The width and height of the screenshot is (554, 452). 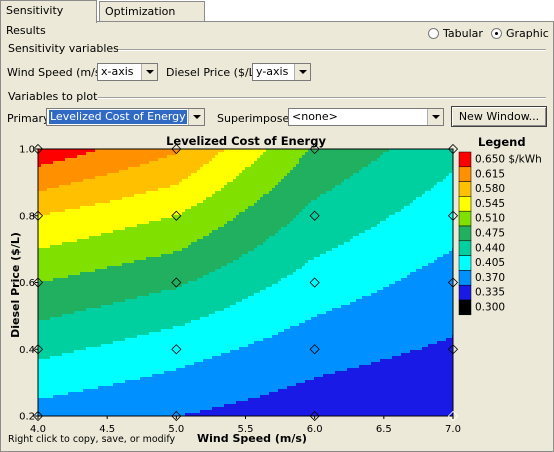 I want to click on tab-sensitivity-results: Sensitivity Results, so click(x=48, y=18).